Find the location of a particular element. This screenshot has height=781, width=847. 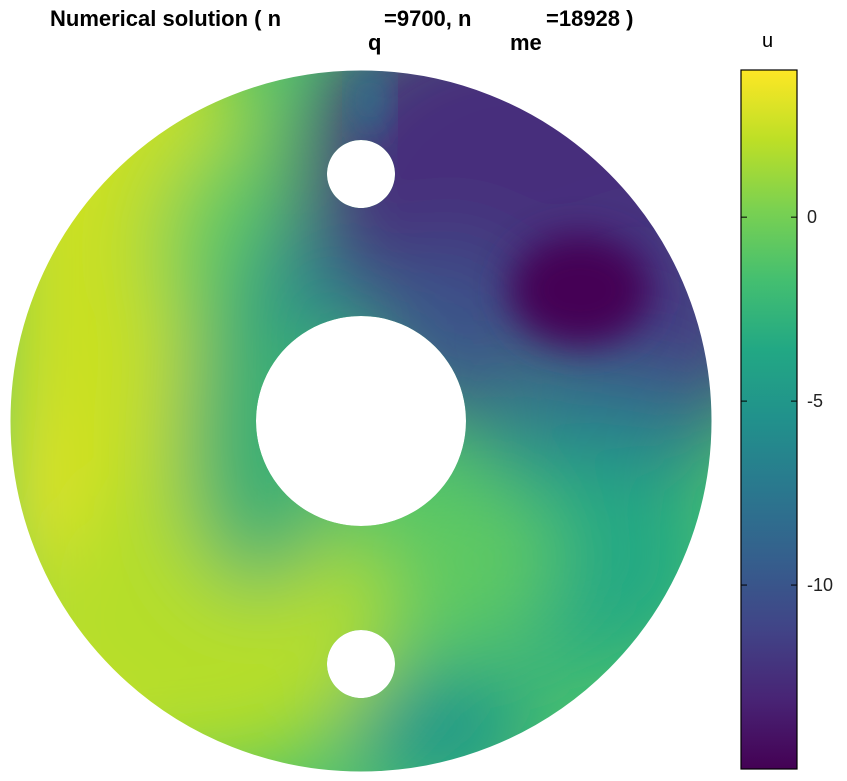

colorbar-gradient is located at coordinates (769, 419).